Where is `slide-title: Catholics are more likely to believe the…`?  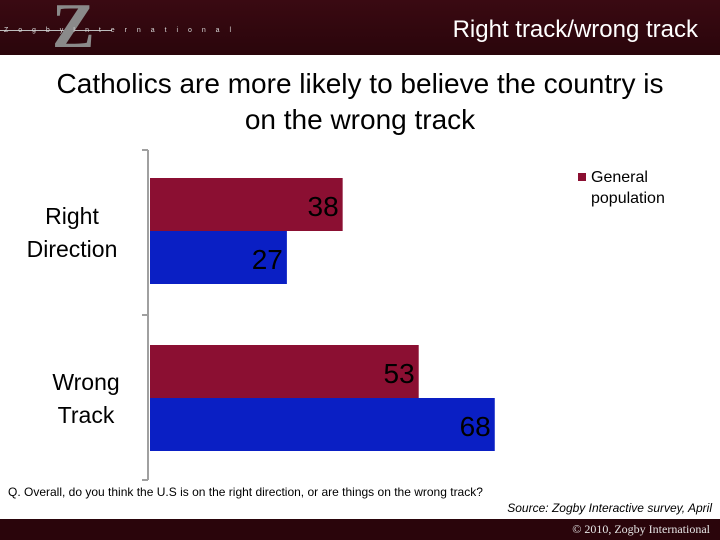 slide-title: Catholics are more likely to believe the… is located at coordinates (360, 102).